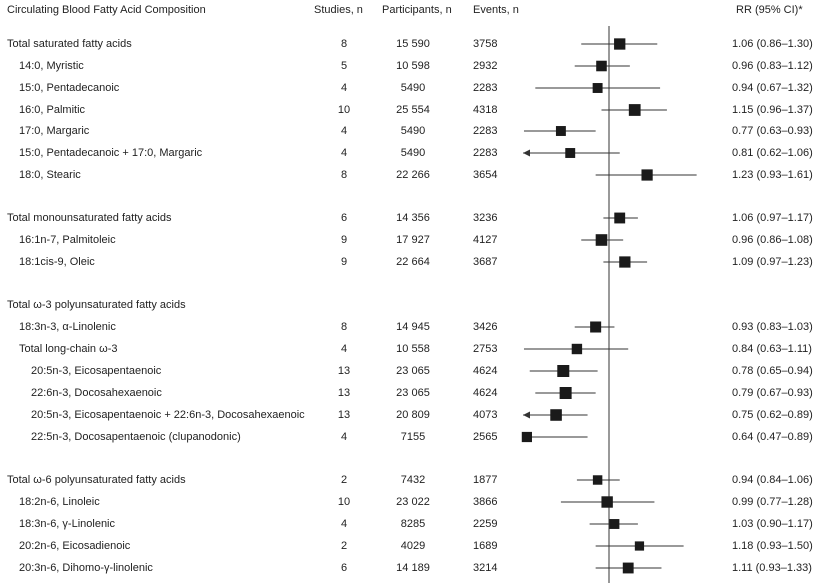 Image resolution: width=820 pixels, height=583 pixels. Describe the element at coordinates (485, 546) in the screenshot. I see `events-cell: 1689` at that location.